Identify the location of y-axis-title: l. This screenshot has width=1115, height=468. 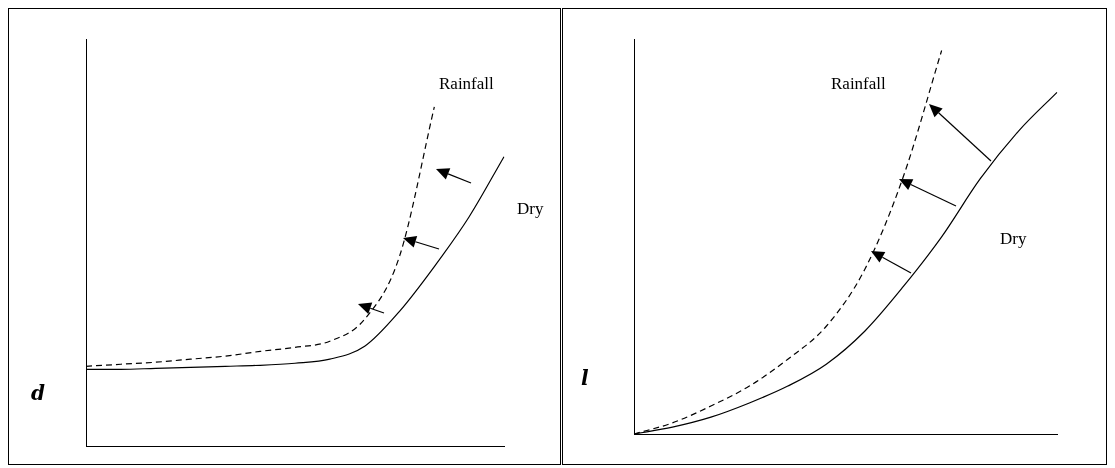
(585, 378).